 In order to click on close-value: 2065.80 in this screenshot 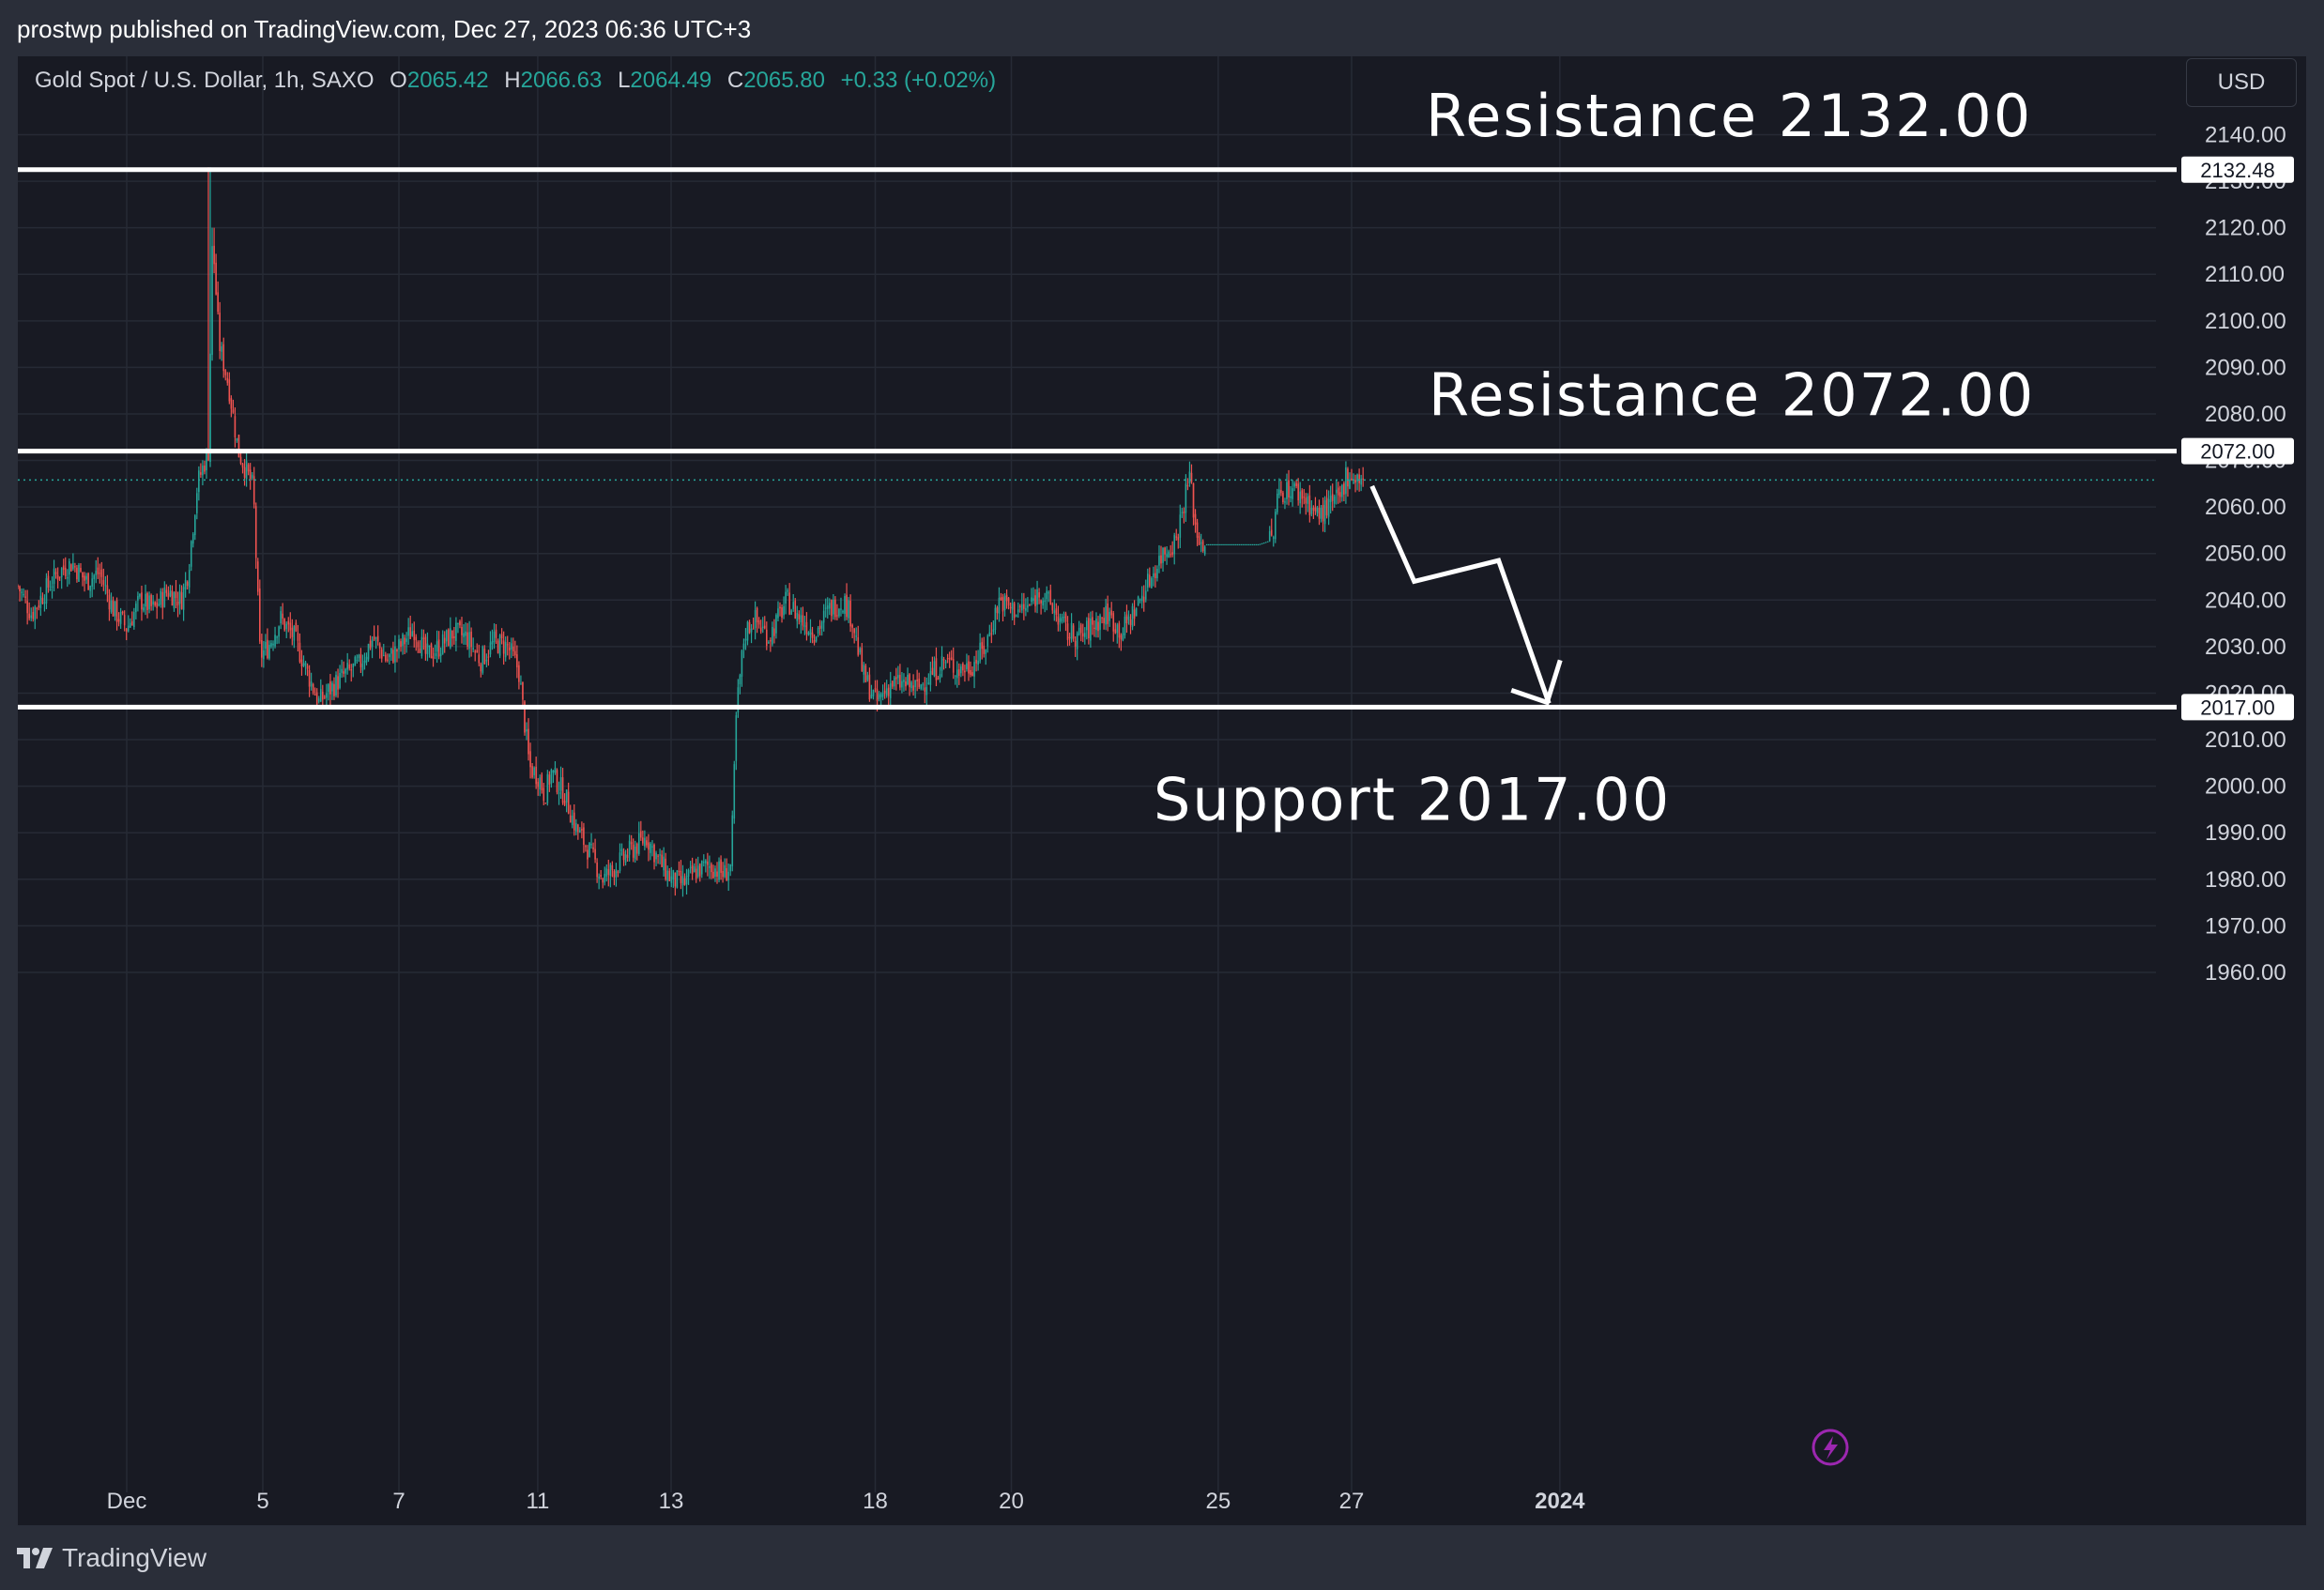, I will do `click(784, 80)`.